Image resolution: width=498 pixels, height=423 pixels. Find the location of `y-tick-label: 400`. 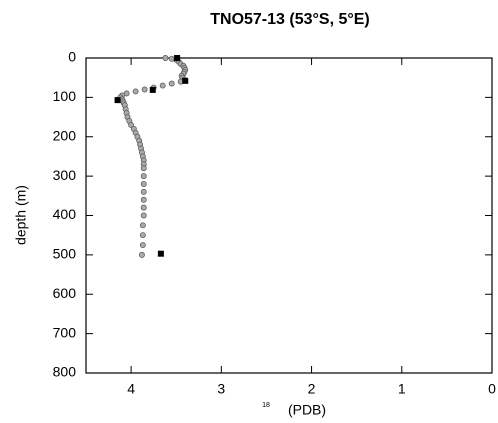

y-tick-label: 400 is located at coordinates (65, 214).